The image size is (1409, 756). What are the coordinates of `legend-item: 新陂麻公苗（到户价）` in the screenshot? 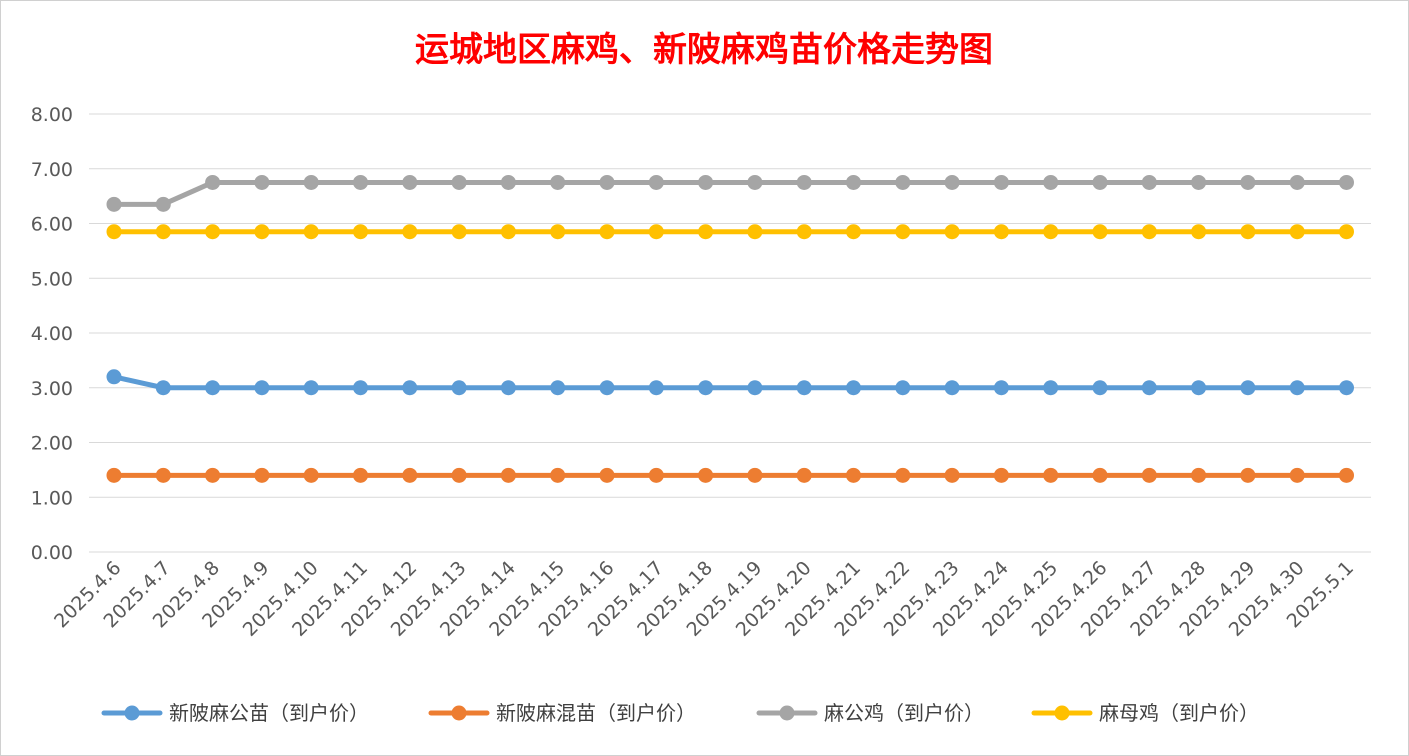 It's located at (235, 713).